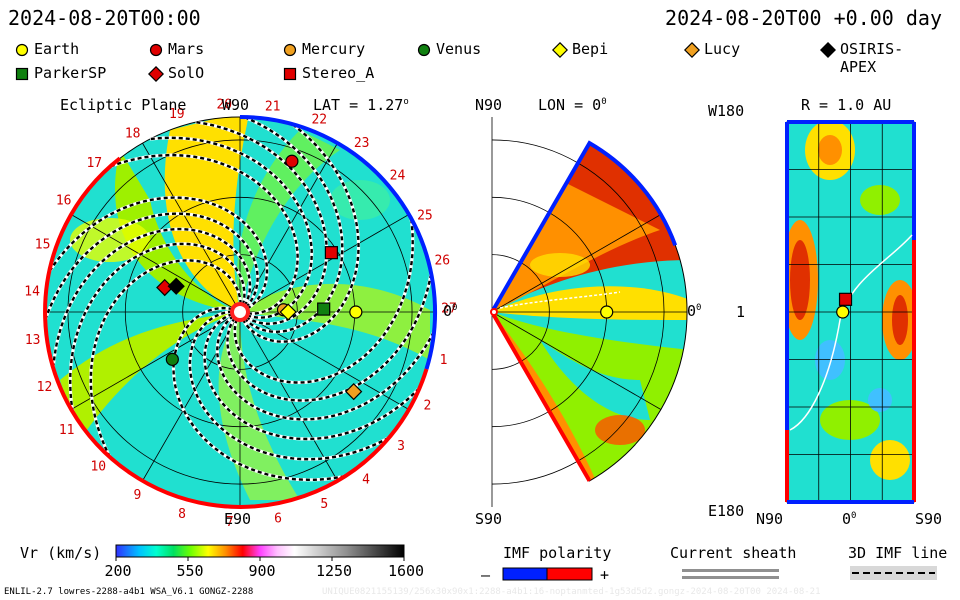  I want to click on carrington-label: 7, so click(230, 522).